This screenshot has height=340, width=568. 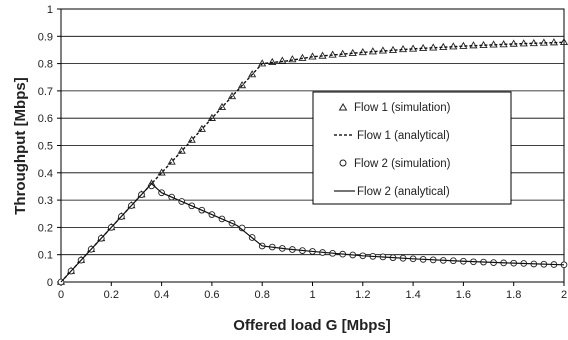 I want to click on legend-box, so click(x=412, y=148).